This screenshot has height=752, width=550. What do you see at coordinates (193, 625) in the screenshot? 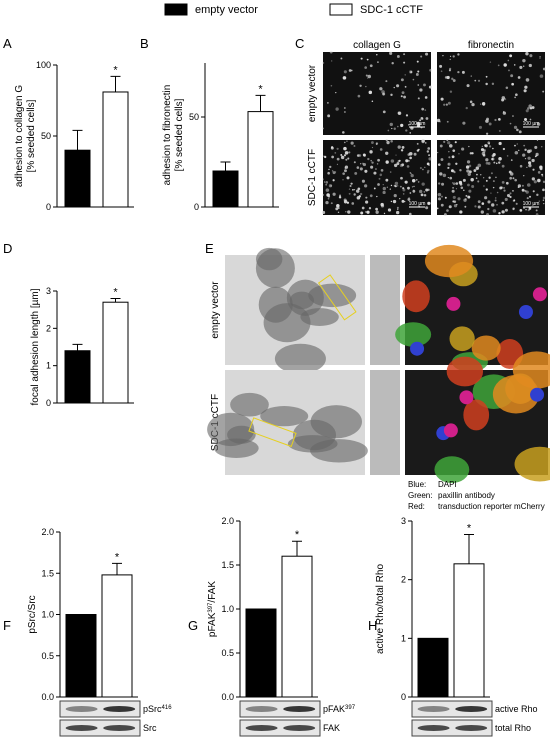
I see `panel-label: G` at bounding box center [193, 625].